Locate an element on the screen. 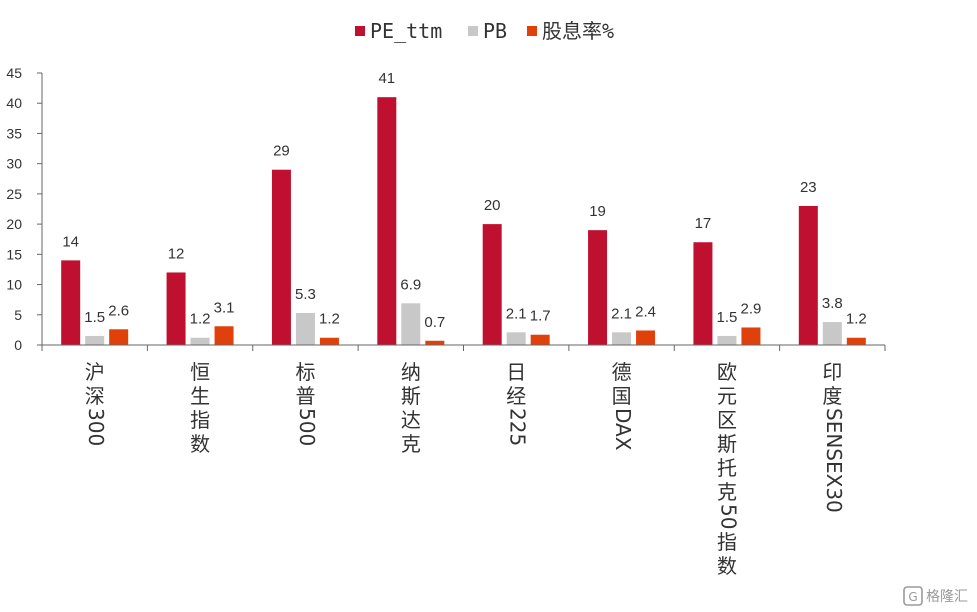 This screenshot has height=612, width=977. y-tick-label: 25 is located at coordinates (14, 194).